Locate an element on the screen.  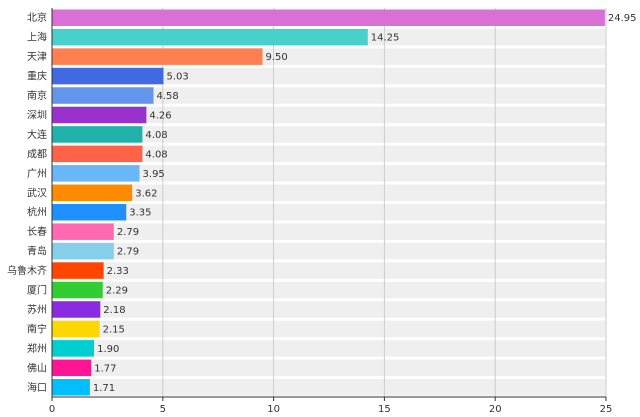
value-label: 24.95 is located at coordinates (622, 18).